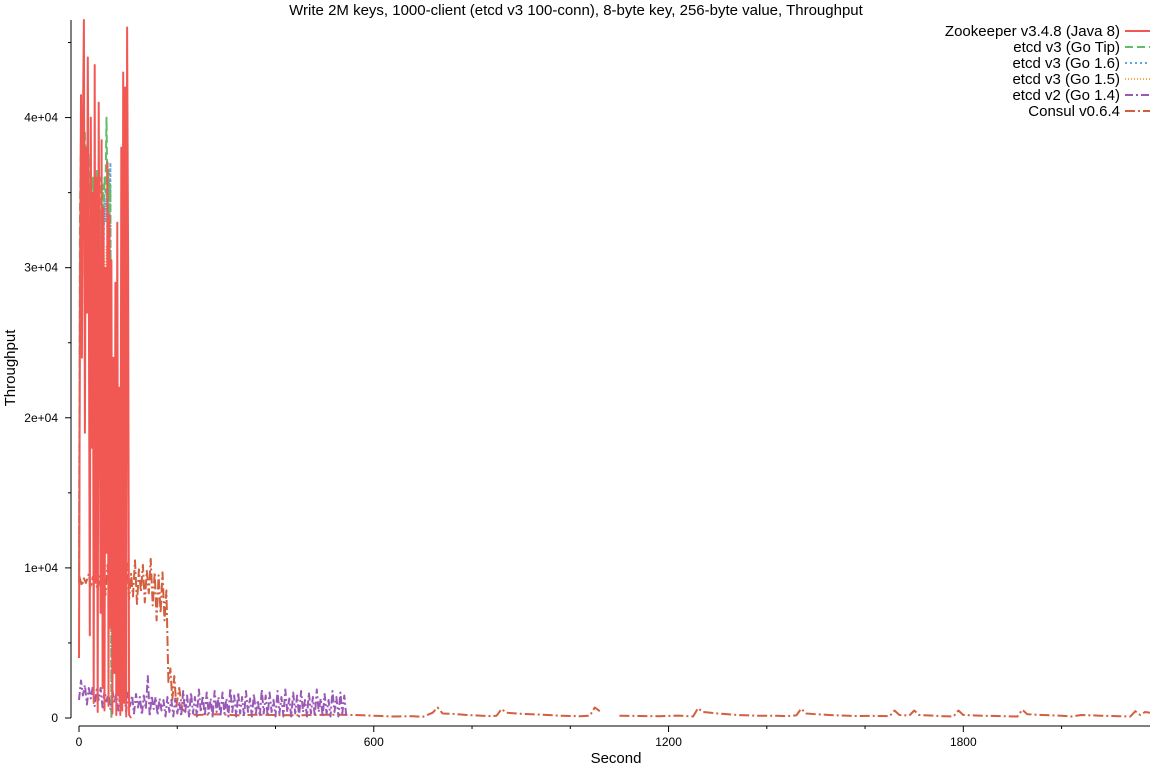 The width and height of the screenshot is (1152, 768). I want to click on legend-label-1: etcd v3 (Go Tip), so click(1066, 47).